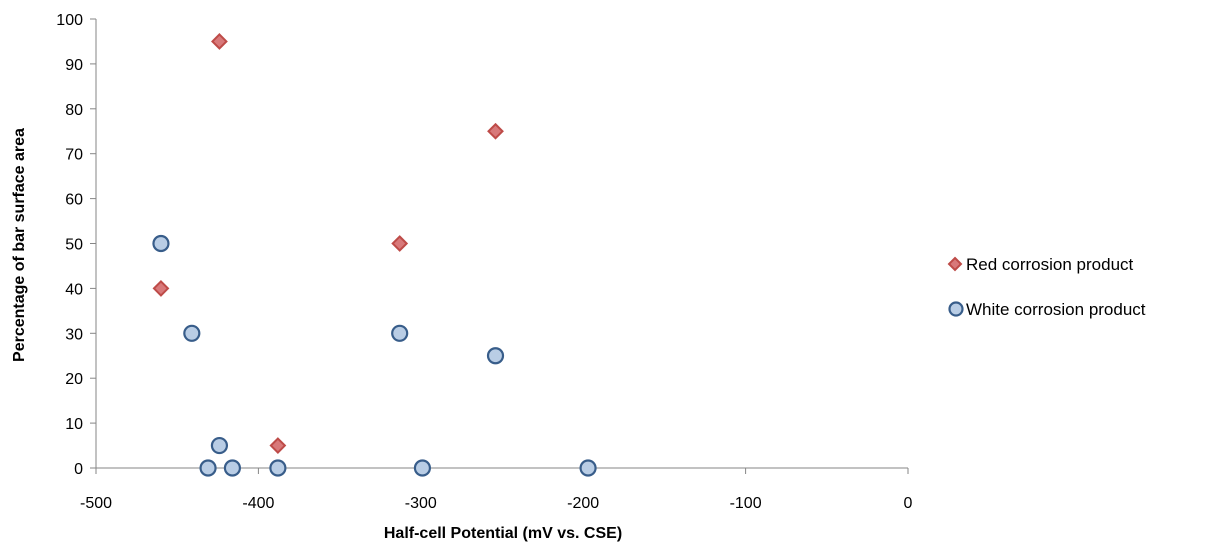 Image resolution: width=1213 pixels, height=550 pixels. What do you see at coordinates (503, 533) in the screenshot?
I see `x-axis-title: Half-cell Potential (mV vs. CSE)` at bounding box center [503, 533].